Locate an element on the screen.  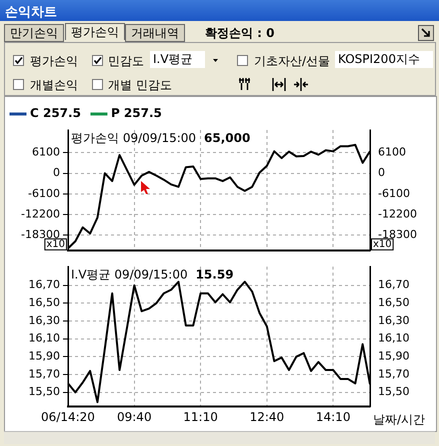
legend-label: P 257.5 is located at coordinates (136, 113).